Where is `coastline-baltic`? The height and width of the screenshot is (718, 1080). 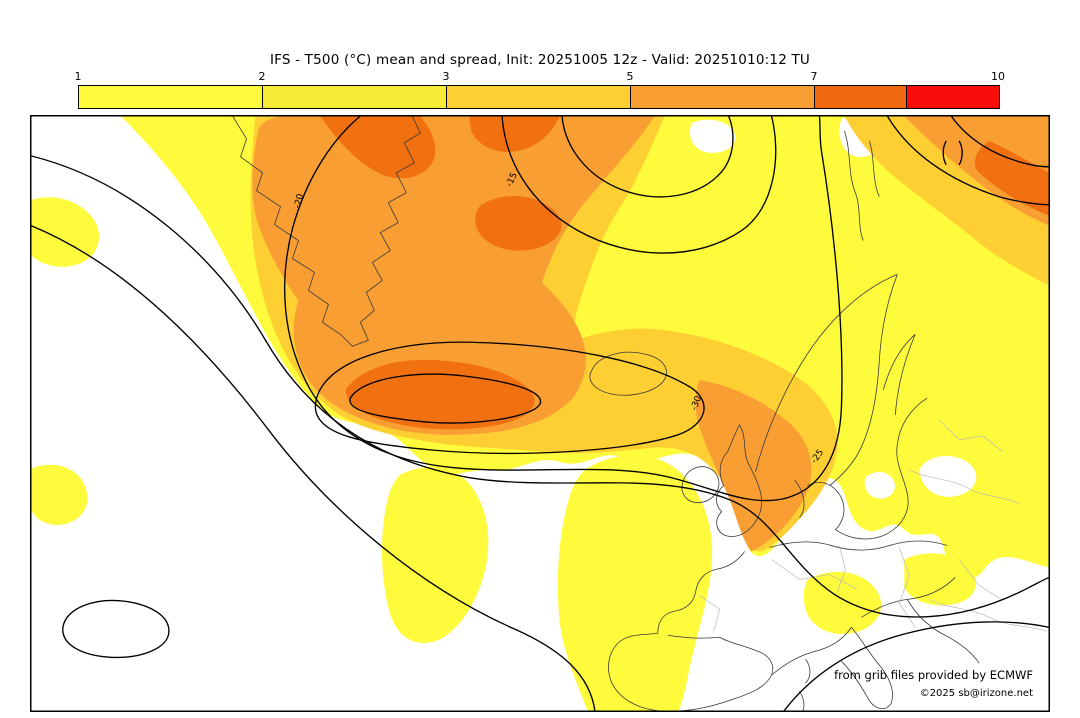 coastline-baltic is located at coordinates (867, 468).